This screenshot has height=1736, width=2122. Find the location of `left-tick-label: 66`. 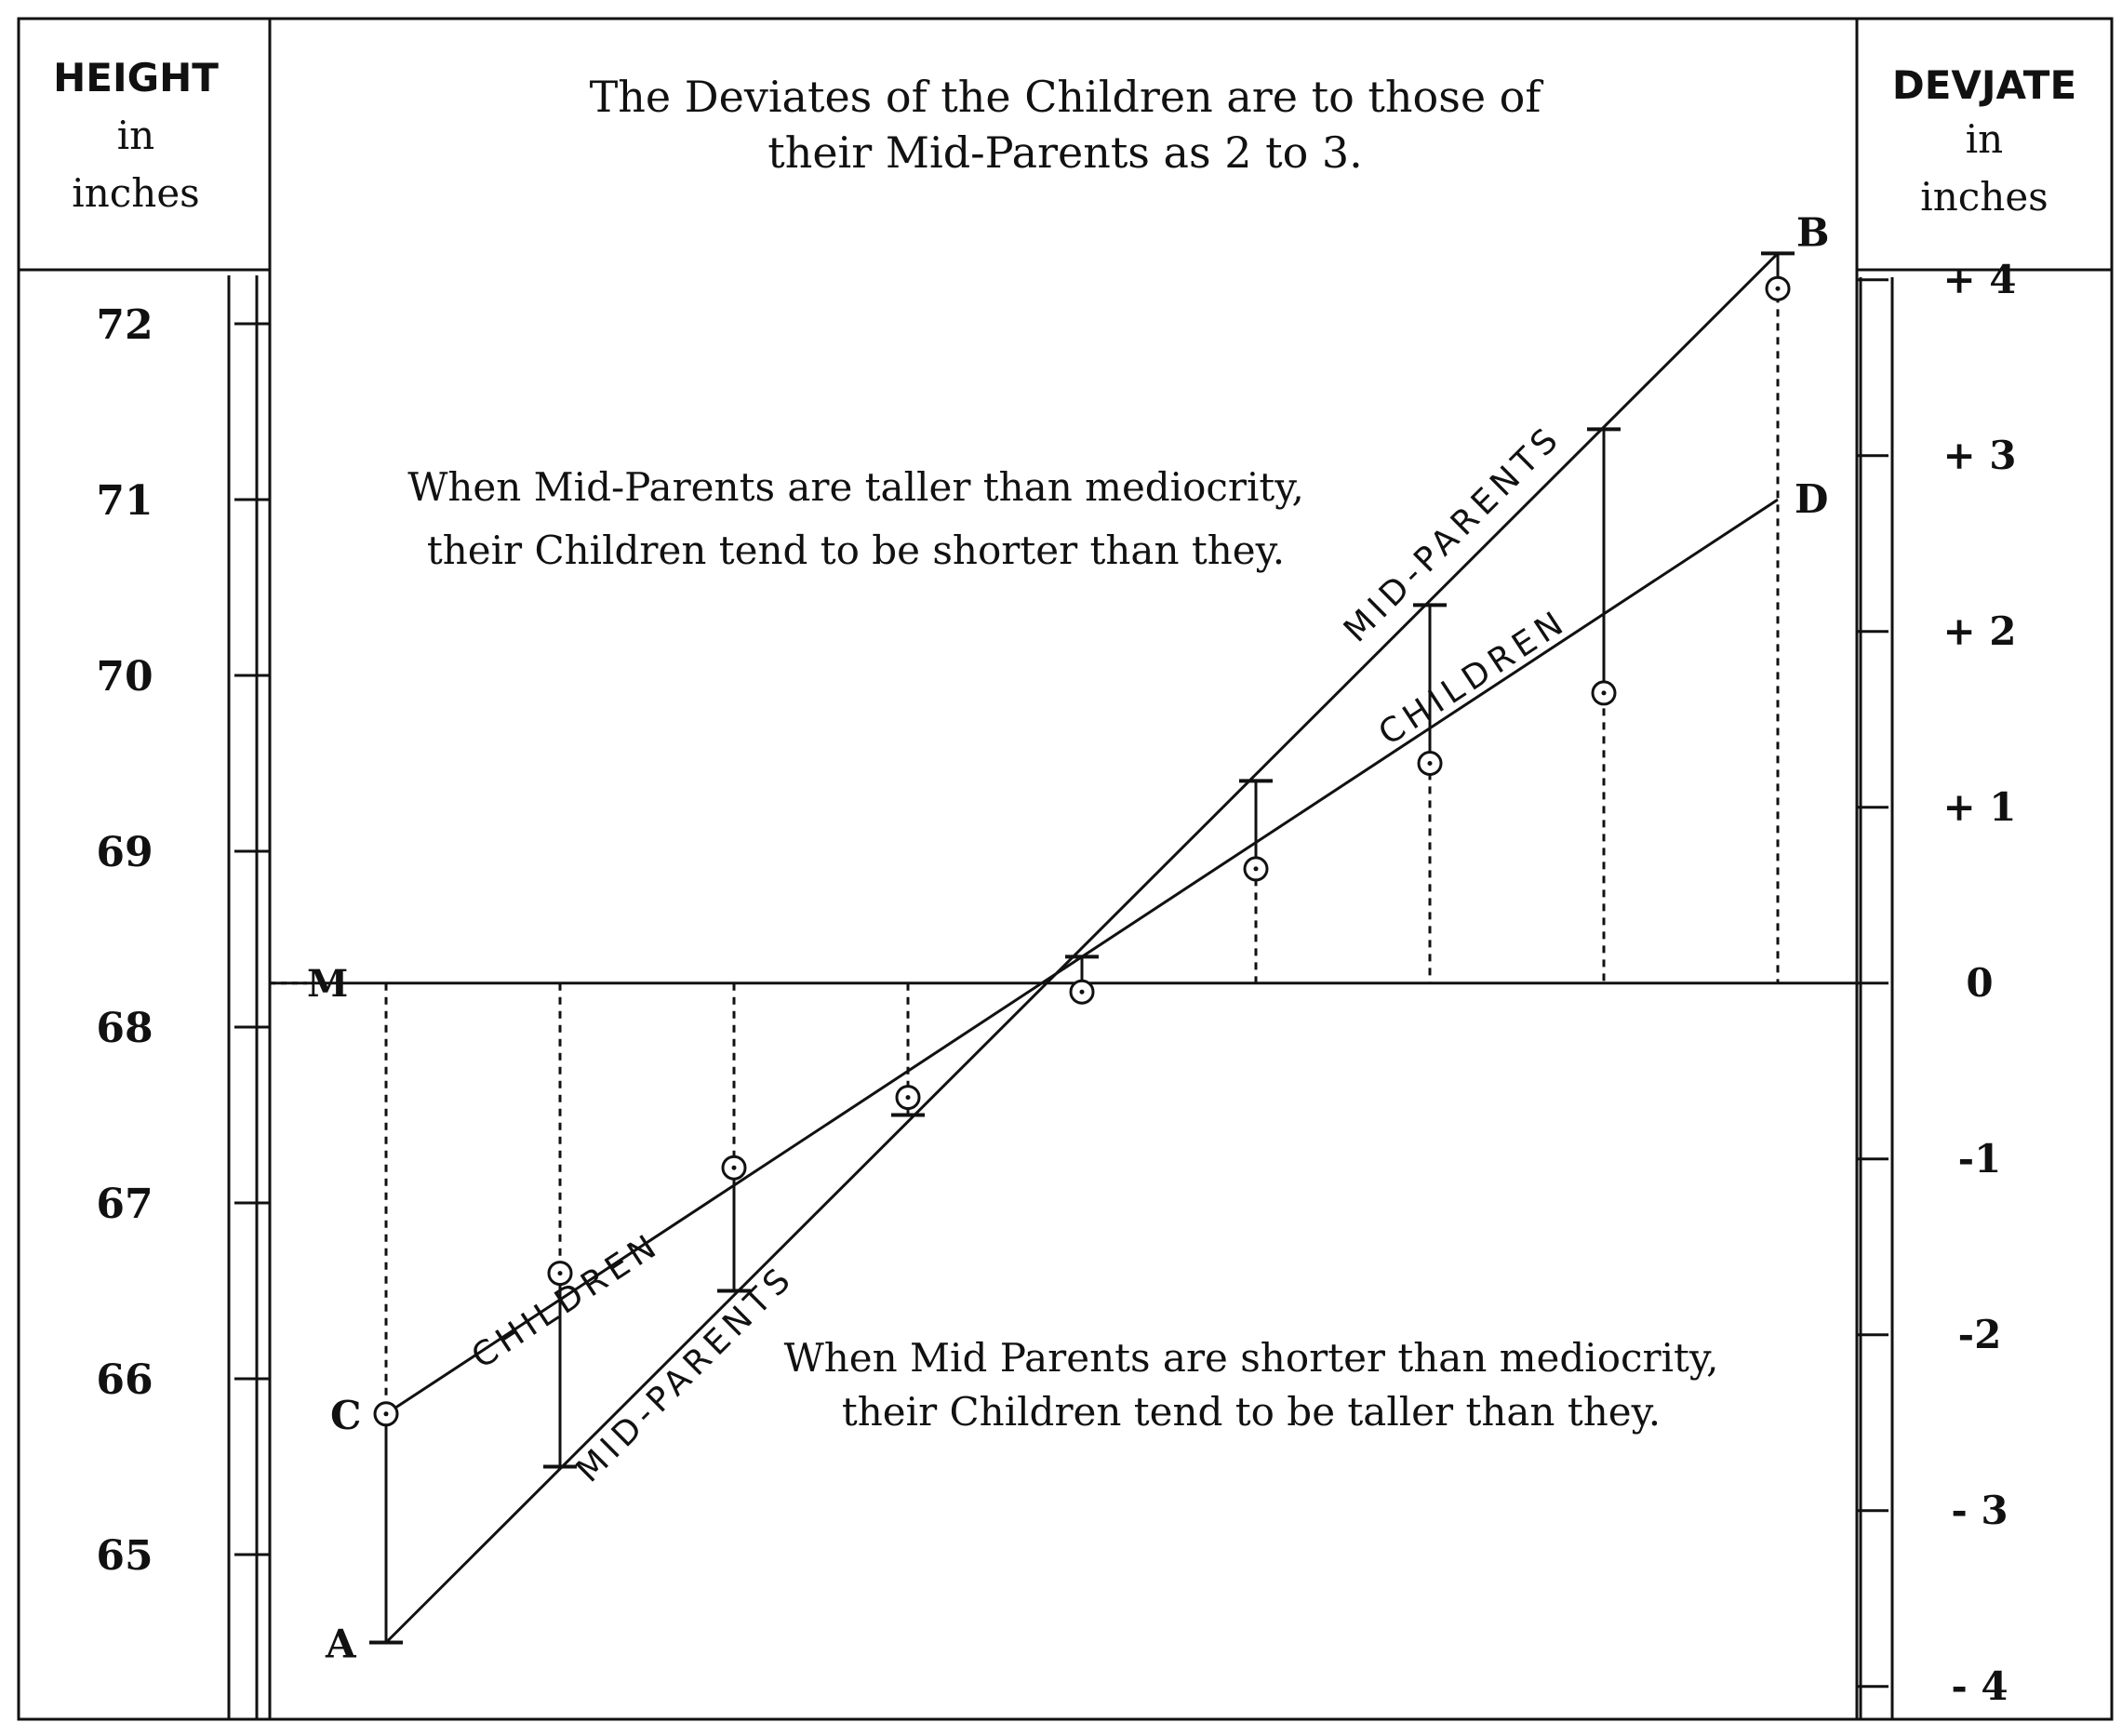

left-tick-label: 66 is located at coordinates (124, 1380).